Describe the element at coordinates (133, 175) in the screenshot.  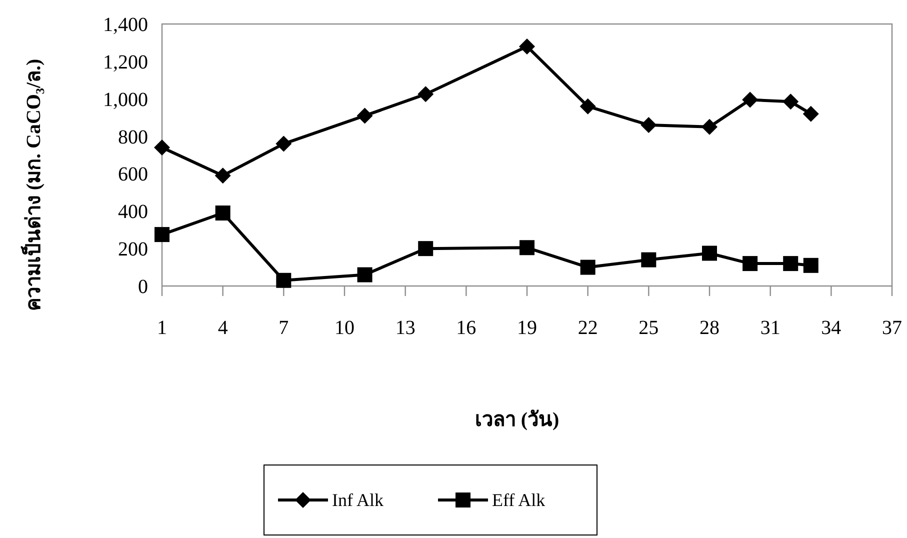
I see `y-tick-label: 600` at that location.